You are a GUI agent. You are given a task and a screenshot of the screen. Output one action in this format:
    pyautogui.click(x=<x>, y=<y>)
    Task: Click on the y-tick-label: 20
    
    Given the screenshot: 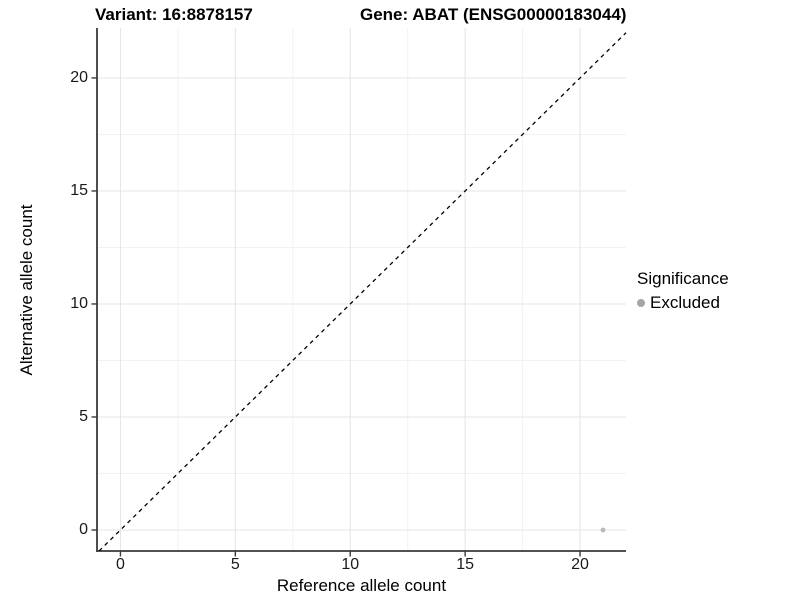 What is the action you would take?
    pyautogui.click(x=79, y=77)
    